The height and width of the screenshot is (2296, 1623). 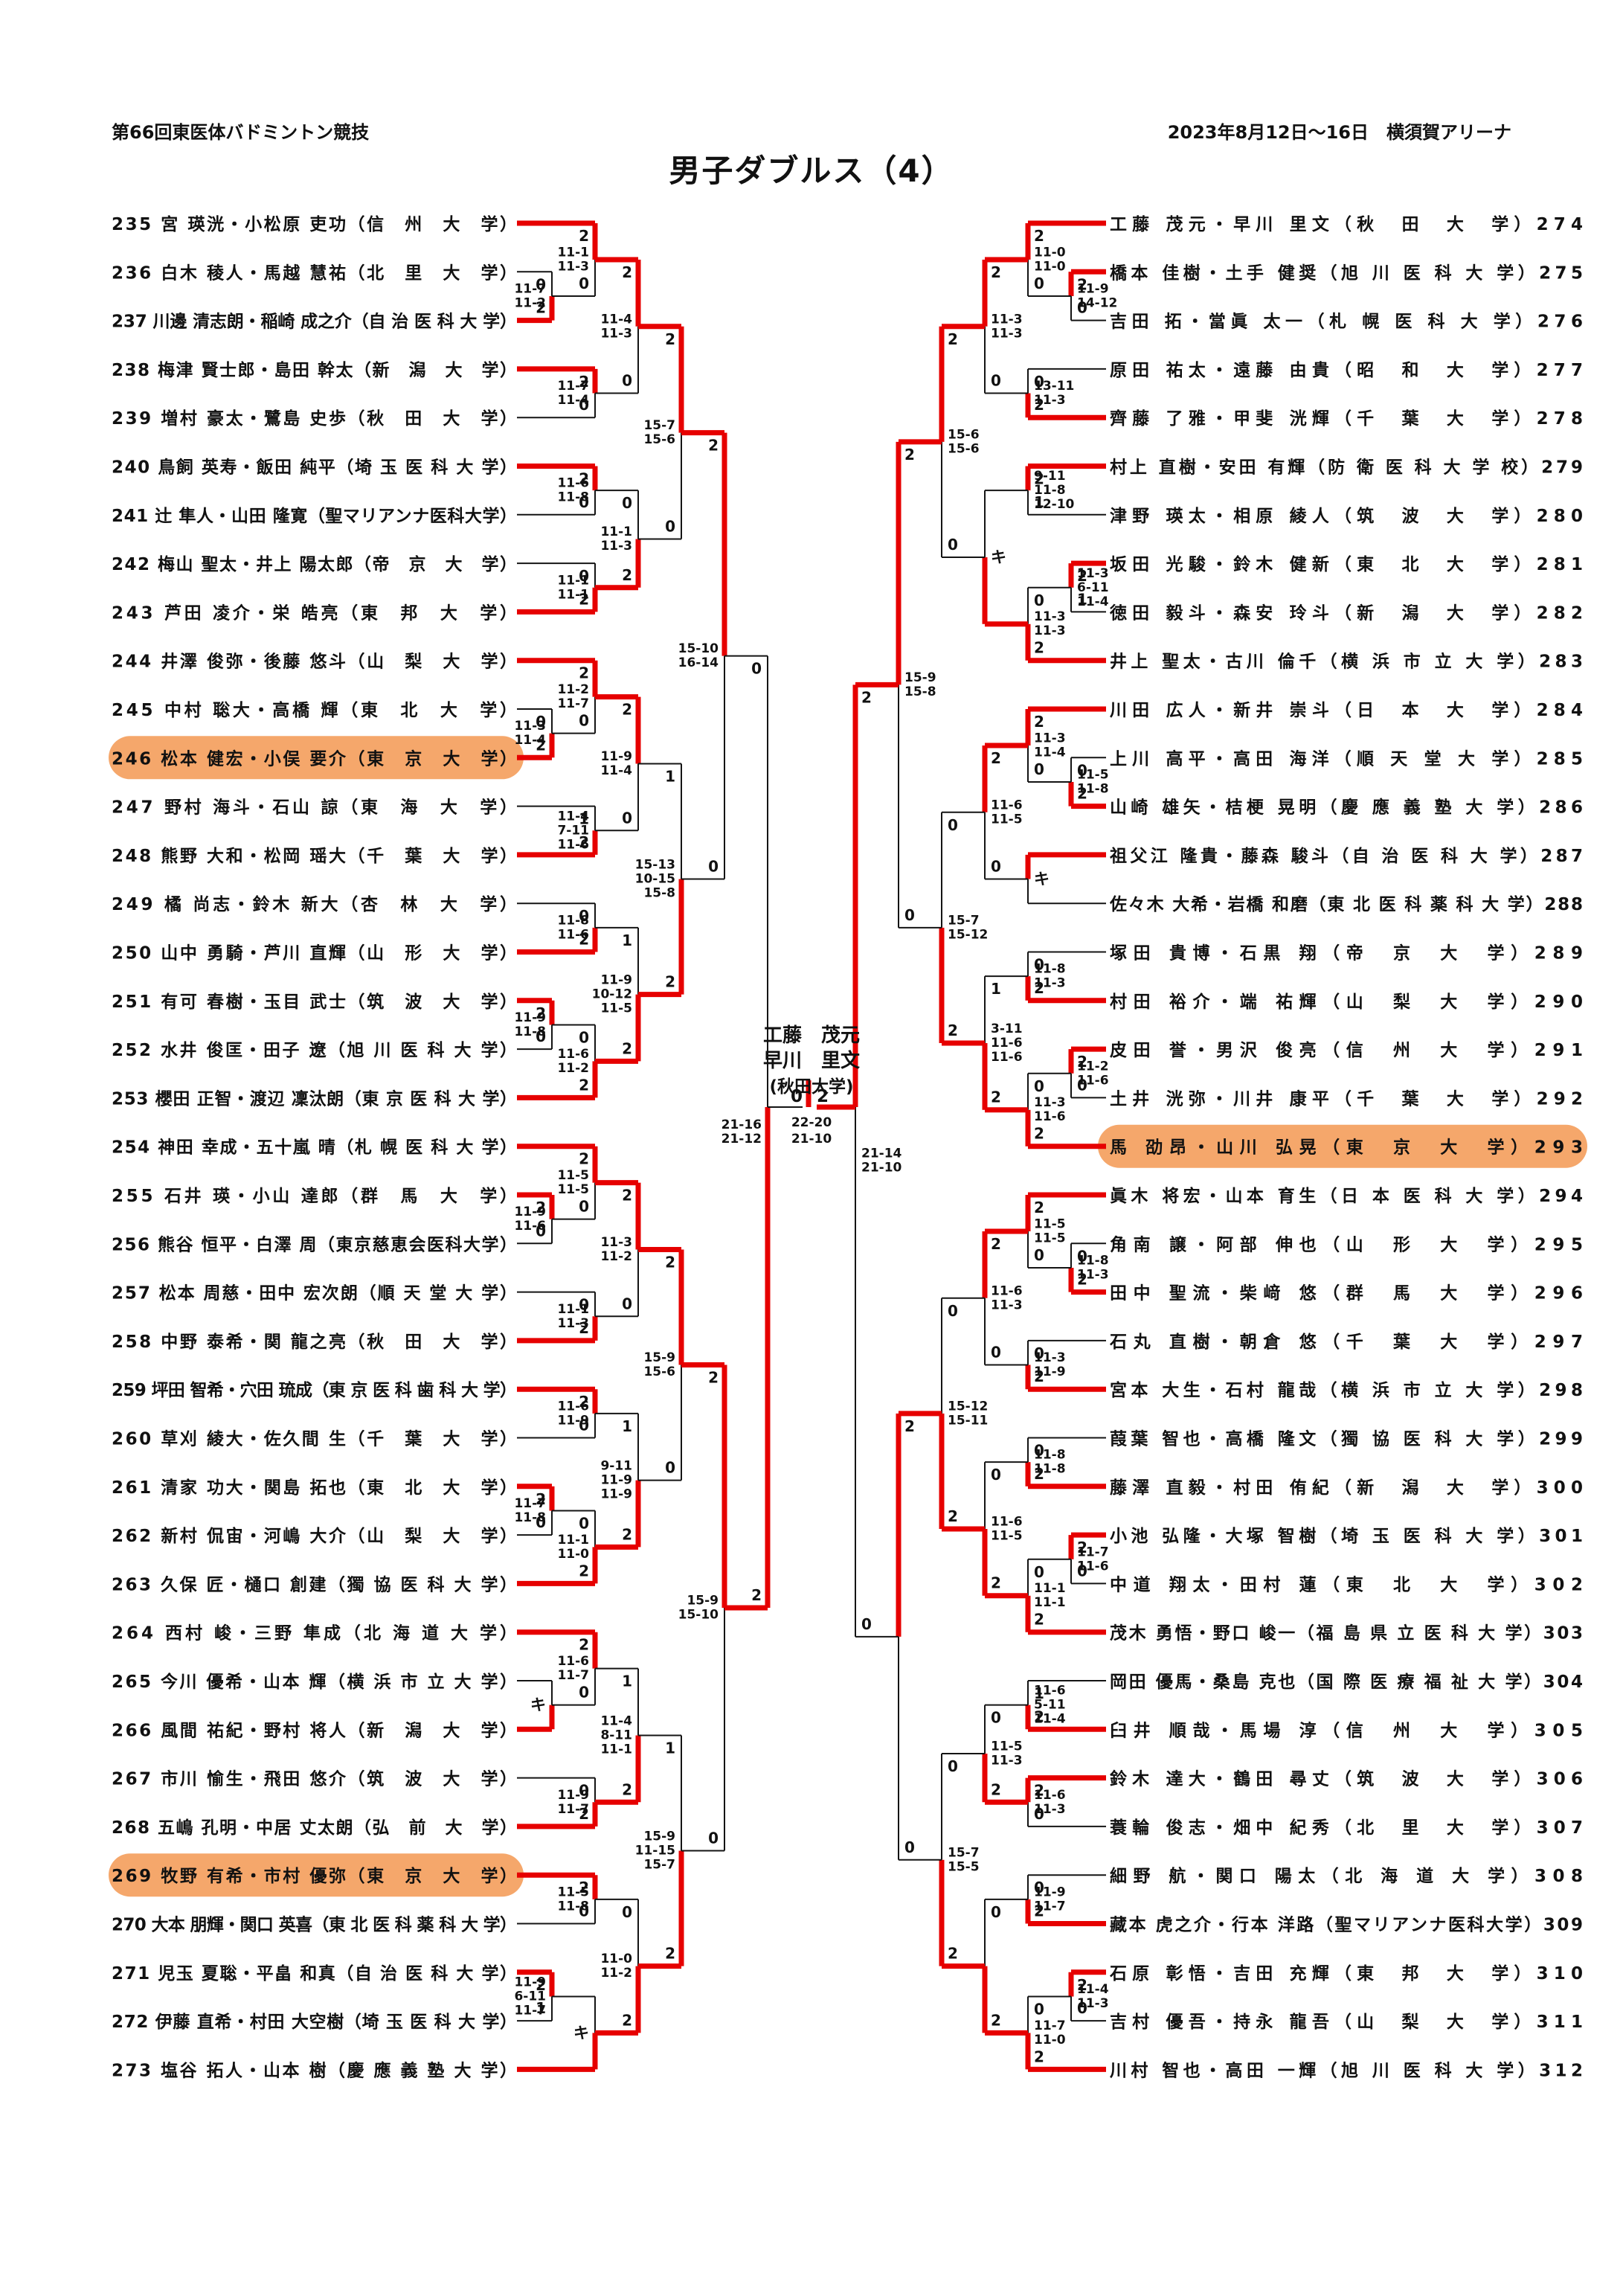 I want to click on match-game-score: 11-8, so click(x=1050, y=1455).